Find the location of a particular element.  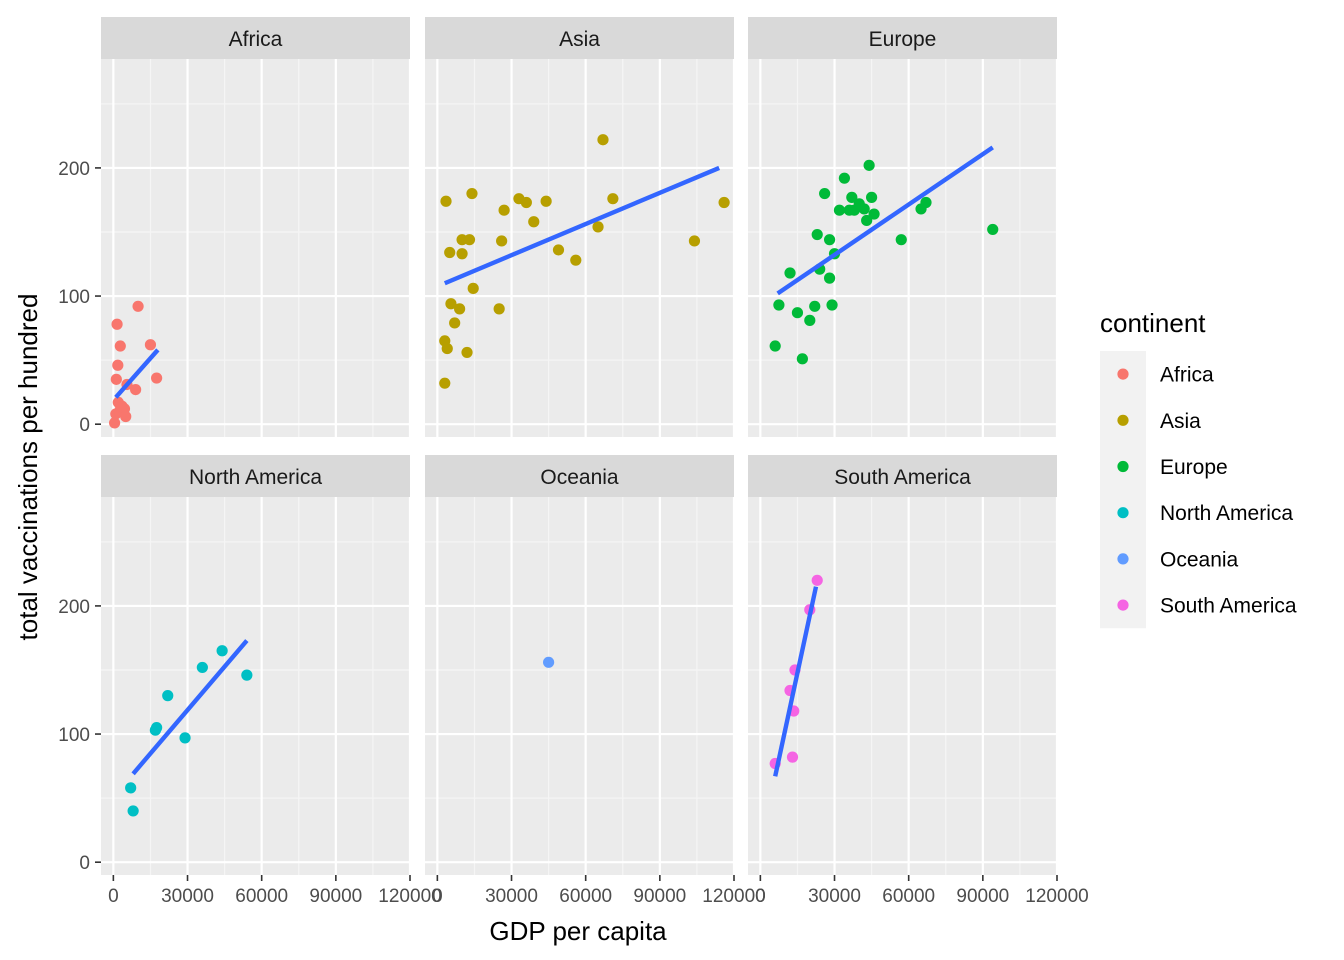

legend-key-africa is located at coordinates (1123, 374).